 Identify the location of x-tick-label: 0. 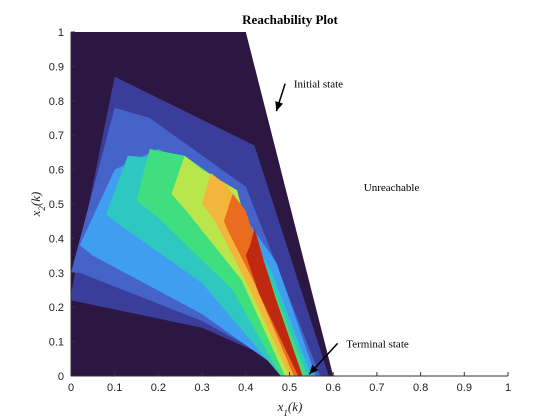
(71, 388).